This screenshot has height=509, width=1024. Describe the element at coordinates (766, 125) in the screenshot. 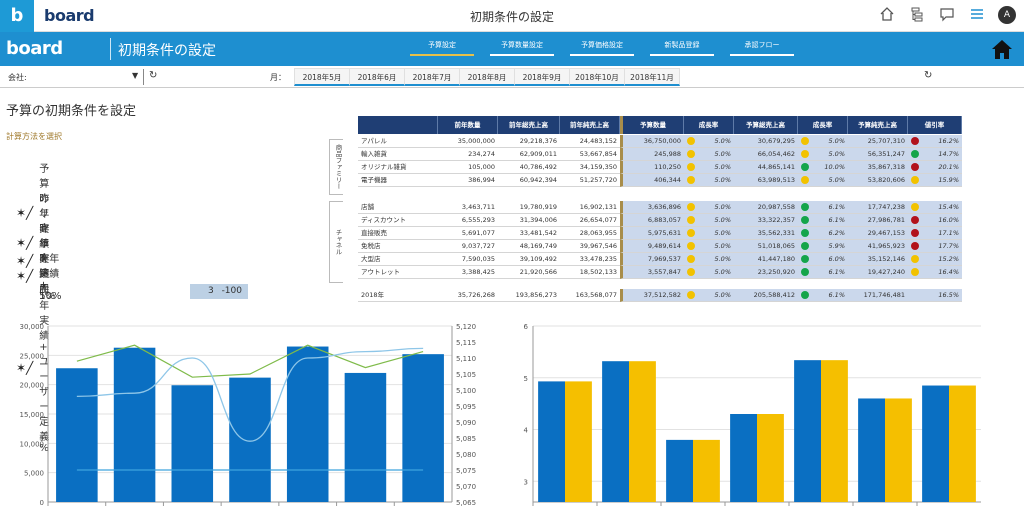

I see `column-header: 予算総売上高` at that location.